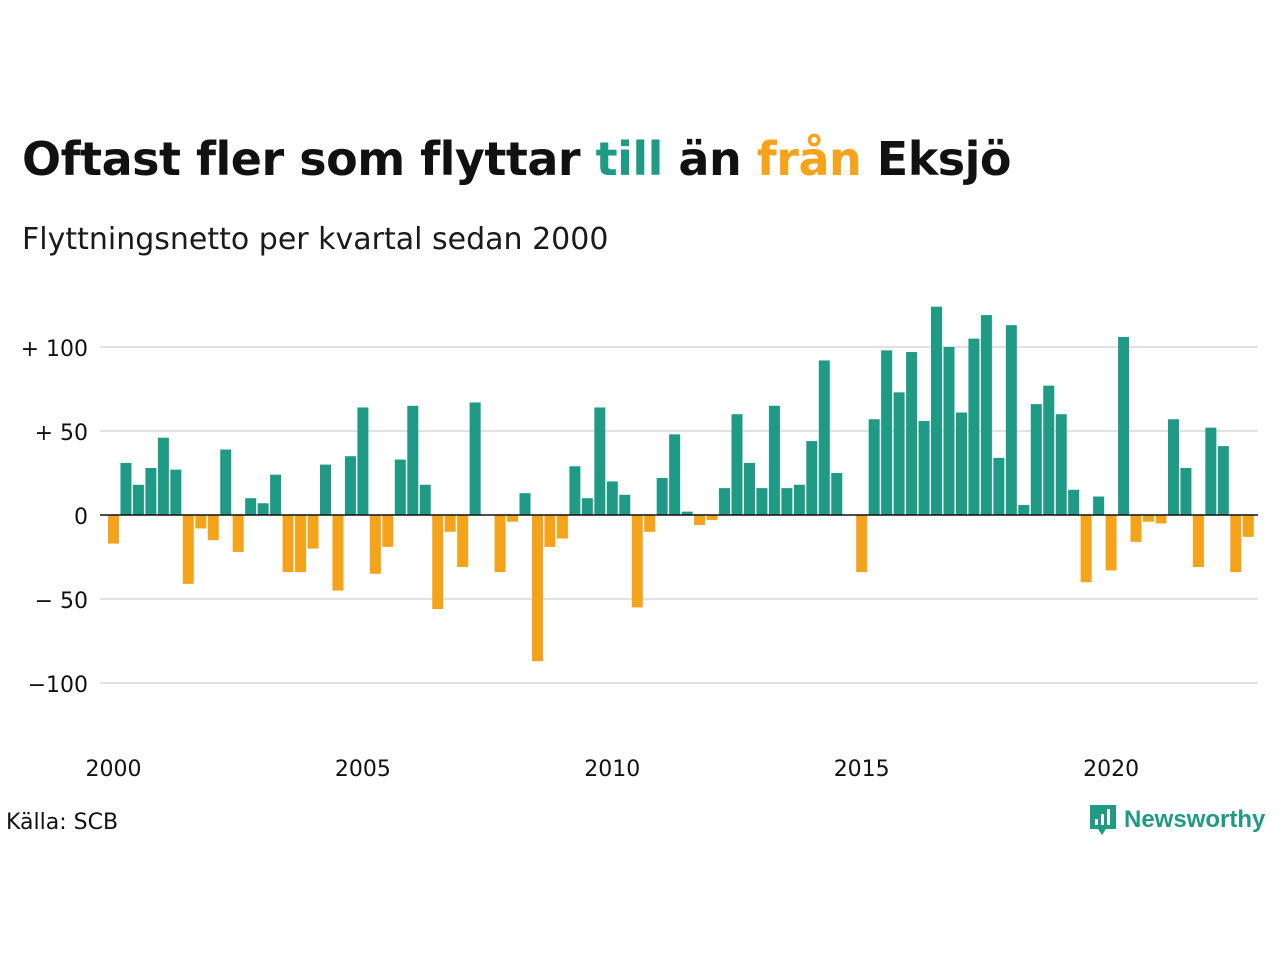  Describe the element at coordinates (58, 685) in the screenshot. I see `y-tick-label: −100` at that location.